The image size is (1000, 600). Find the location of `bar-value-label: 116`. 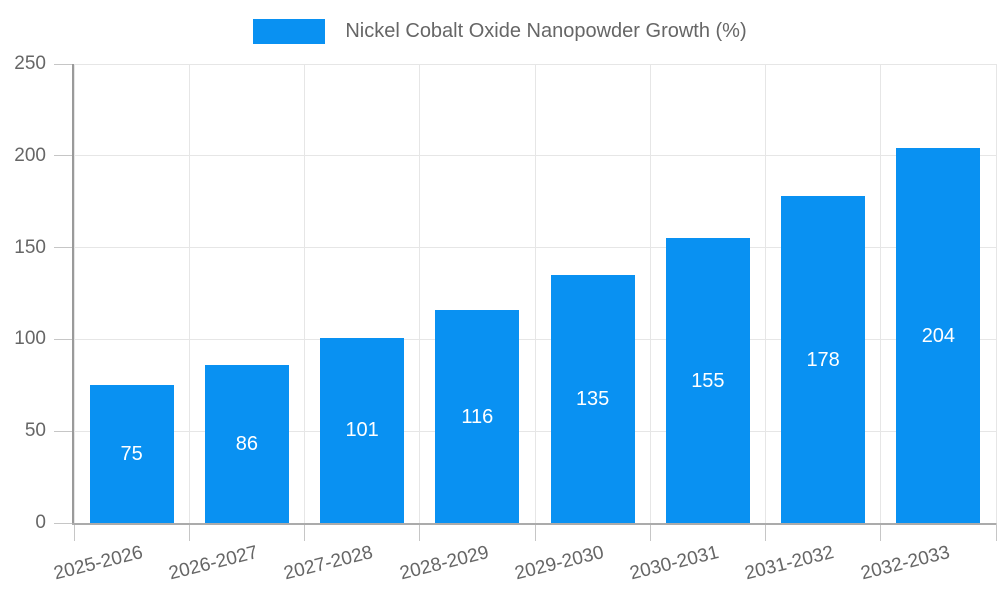

bar-value-label: 116 is located at coordinates (477, 416).